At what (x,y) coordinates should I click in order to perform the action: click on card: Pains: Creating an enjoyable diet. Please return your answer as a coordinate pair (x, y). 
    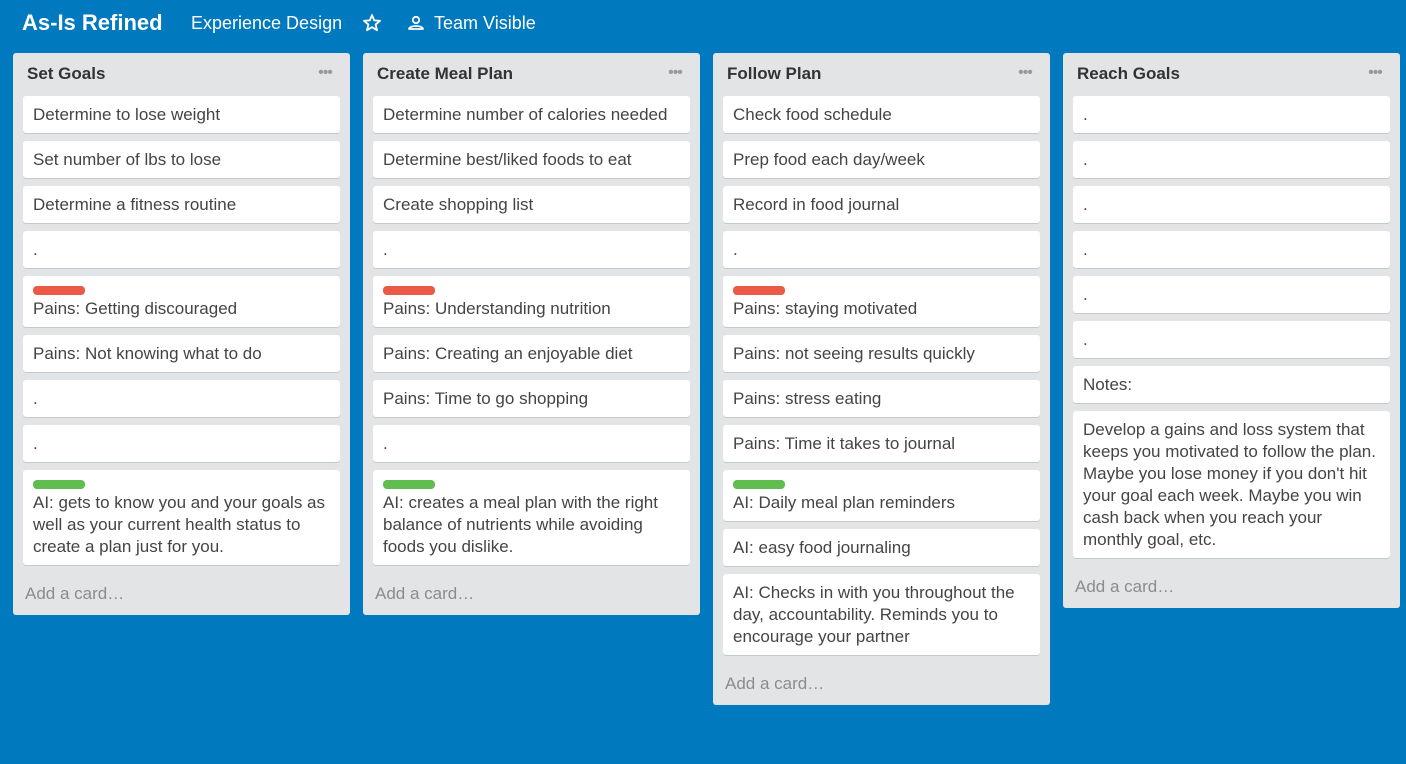
    Looking at the image, I should click on (531, 353).